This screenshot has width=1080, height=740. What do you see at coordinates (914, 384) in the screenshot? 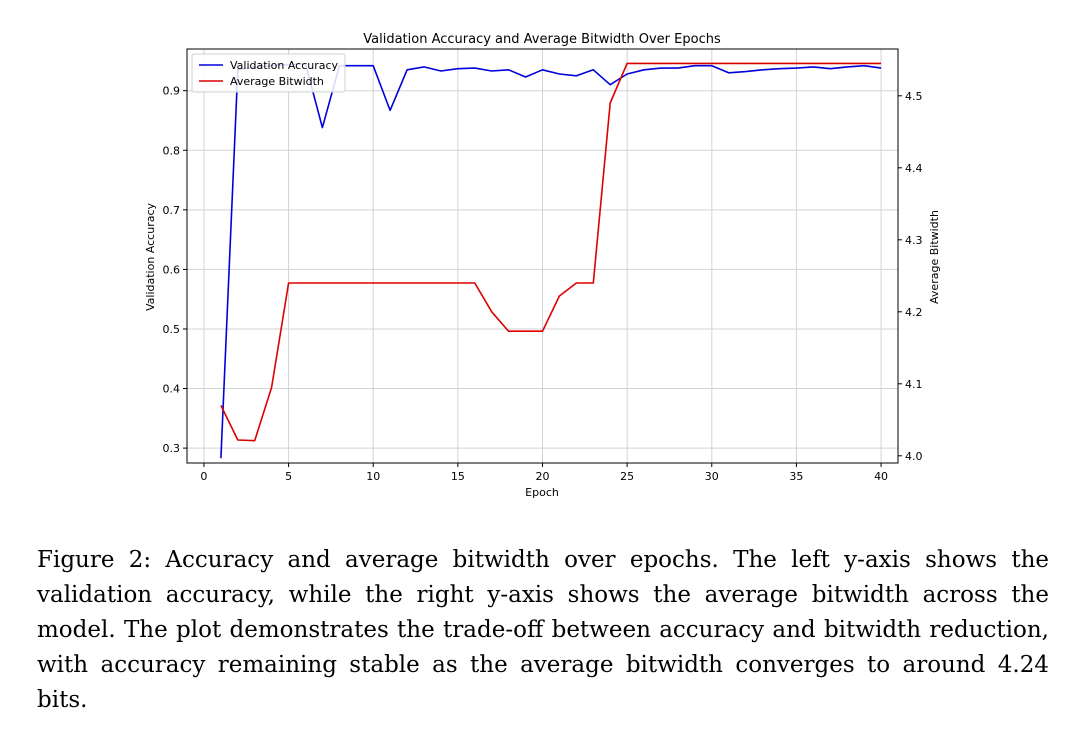
I see `right-y-tick-label: 4.1` at bounding box center [914, 384].